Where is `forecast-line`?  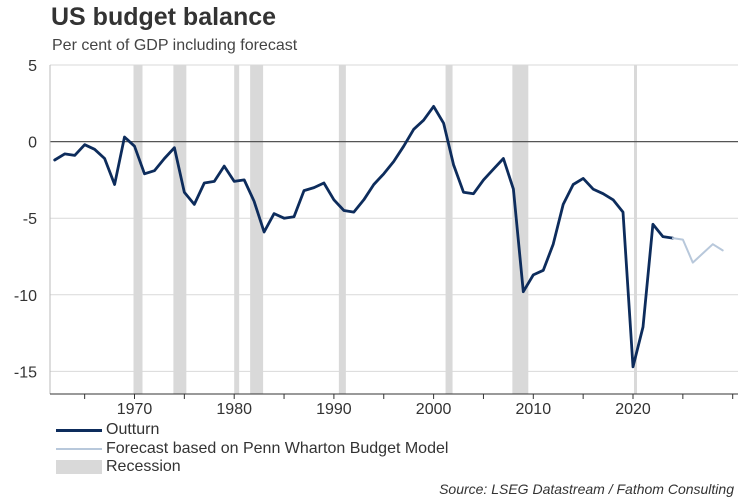 forecast-line is located at coordinates (697, 250).